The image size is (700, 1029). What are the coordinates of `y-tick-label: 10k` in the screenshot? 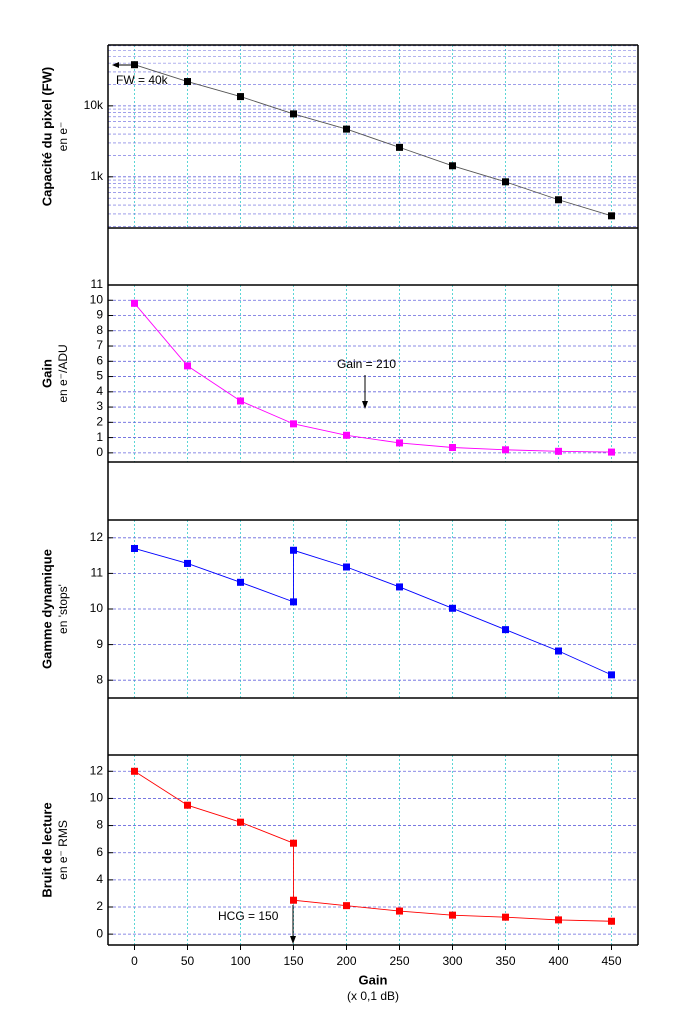 It's located at (94, 105).